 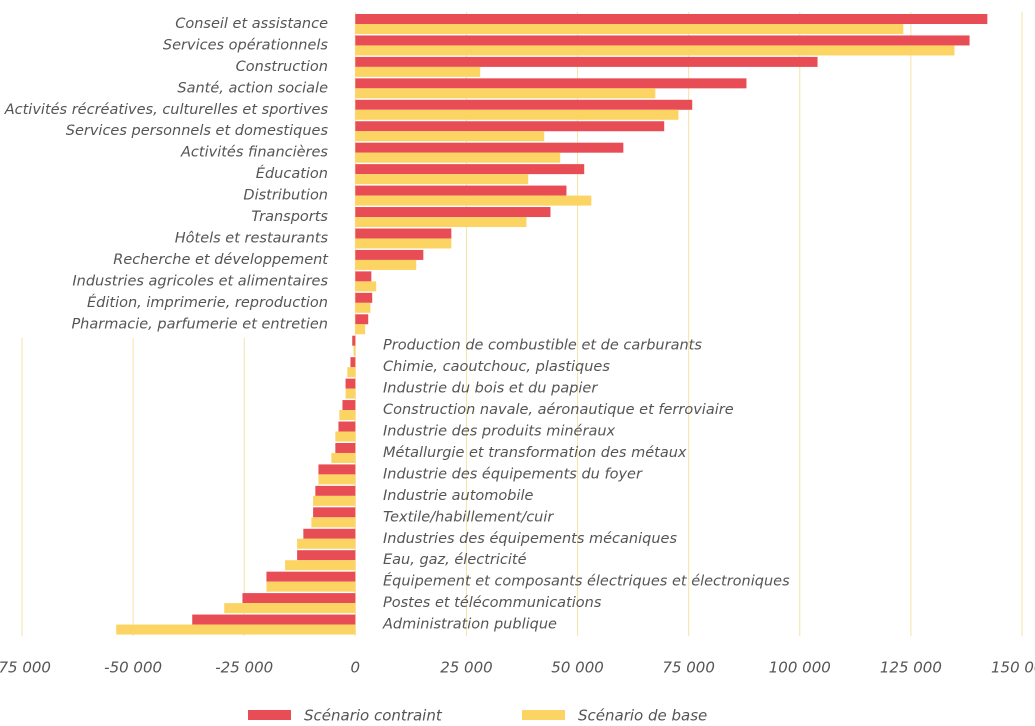 I want to click on category-label: Industrie des produits minéraux, so click(x=499, y=432).